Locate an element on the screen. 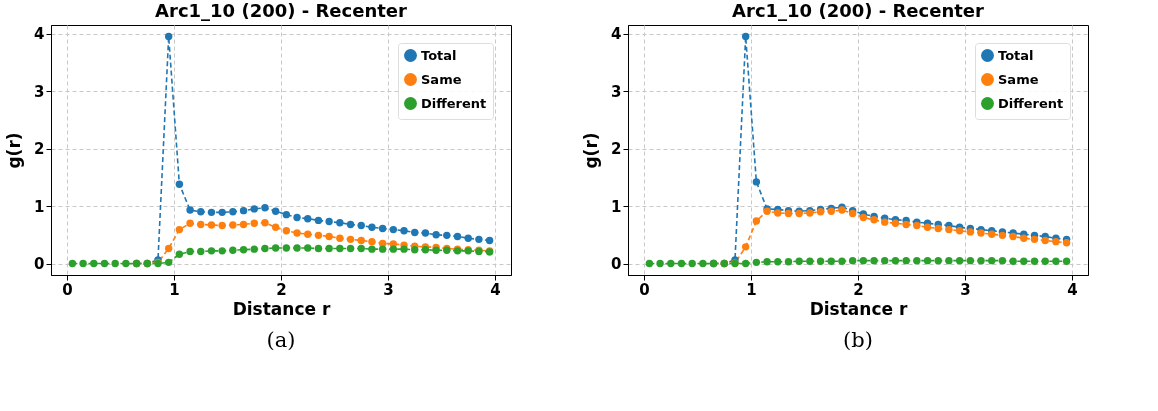  text: (b) is located at coordinates (858, 340).